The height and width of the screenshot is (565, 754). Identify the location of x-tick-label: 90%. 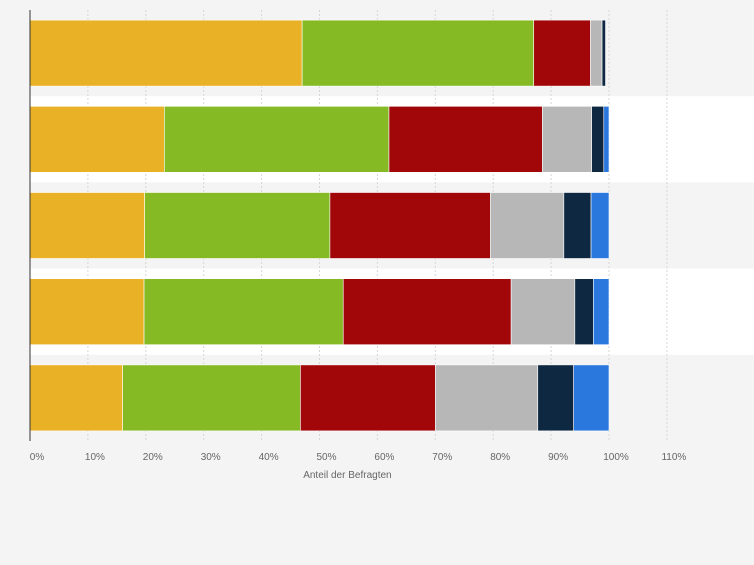
(558, 457).